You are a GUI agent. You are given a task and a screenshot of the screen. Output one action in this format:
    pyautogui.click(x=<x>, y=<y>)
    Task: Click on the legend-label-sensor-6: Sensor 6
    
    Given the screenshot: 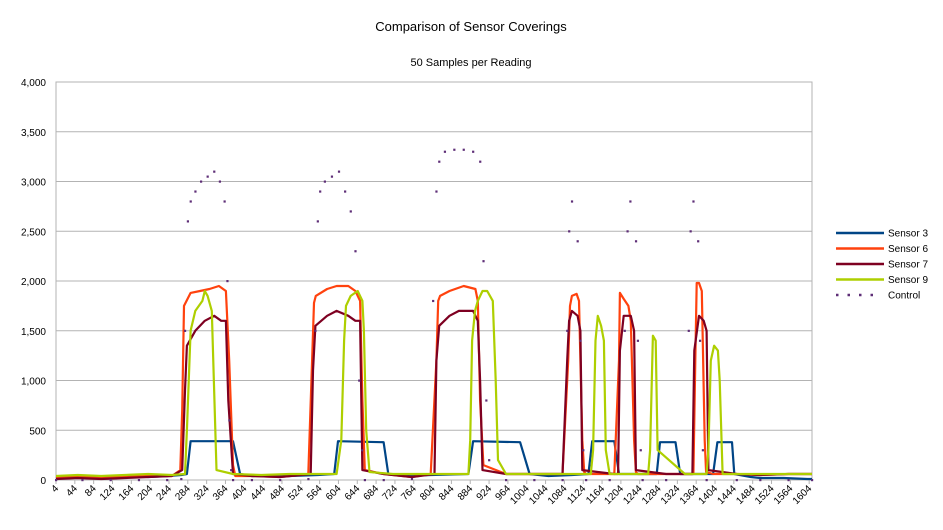 What is the action you would take?
    pyautogui.click(x=908, y=249)
    